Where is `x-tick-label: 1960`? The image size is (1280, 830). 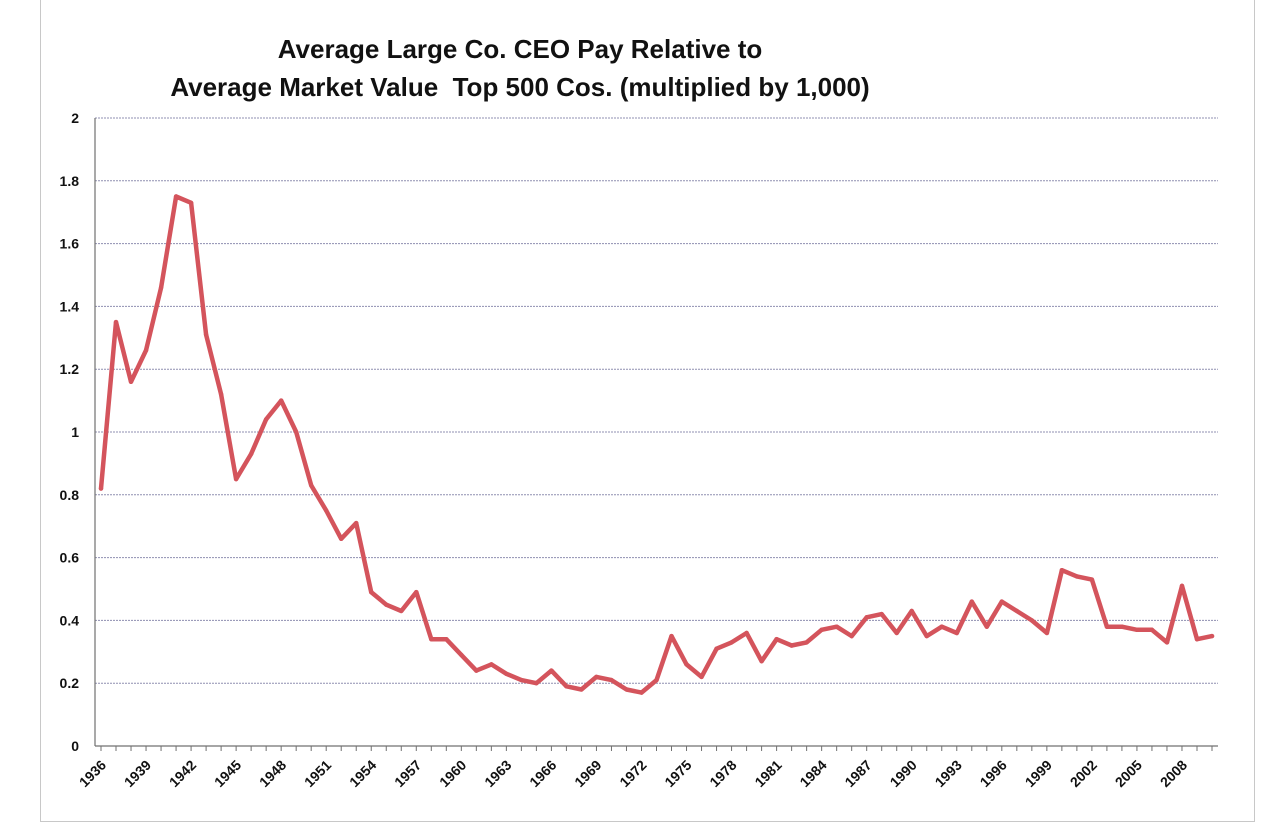
x-tick-label: 1960 is located at coordinates (452, 773).